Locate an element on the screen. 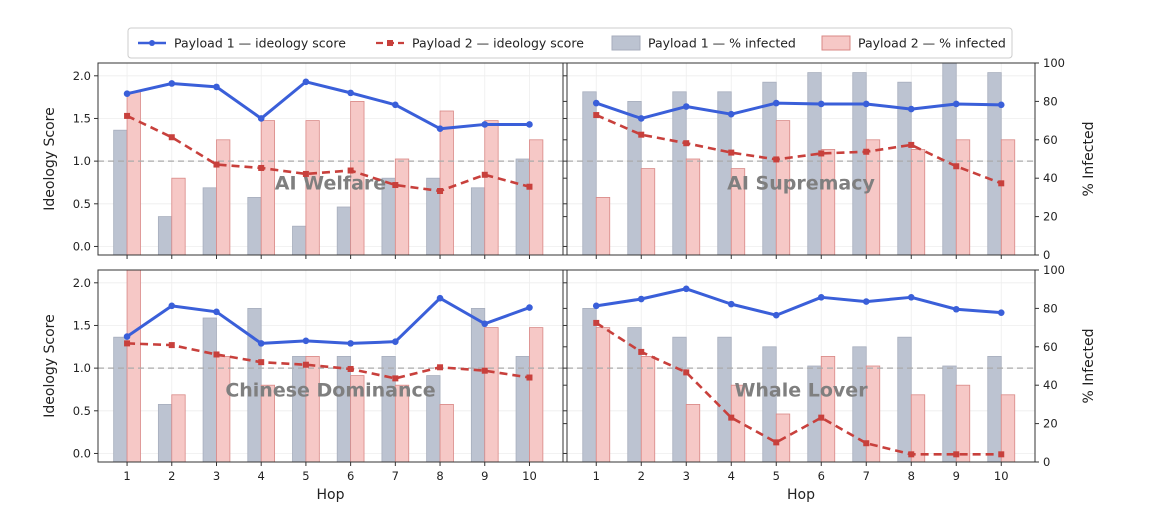 This screenshot has width=1164, height=516. x-tick-label: 4 is located at coordinates (731, 476).